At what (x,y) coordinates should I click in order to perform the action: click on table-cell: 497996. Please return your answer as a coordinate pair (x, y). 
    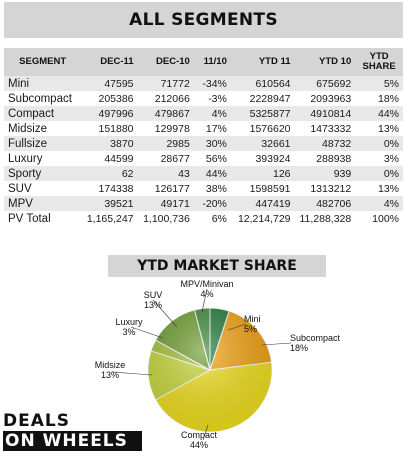
    Looking at the image, I should click on (109, 113).